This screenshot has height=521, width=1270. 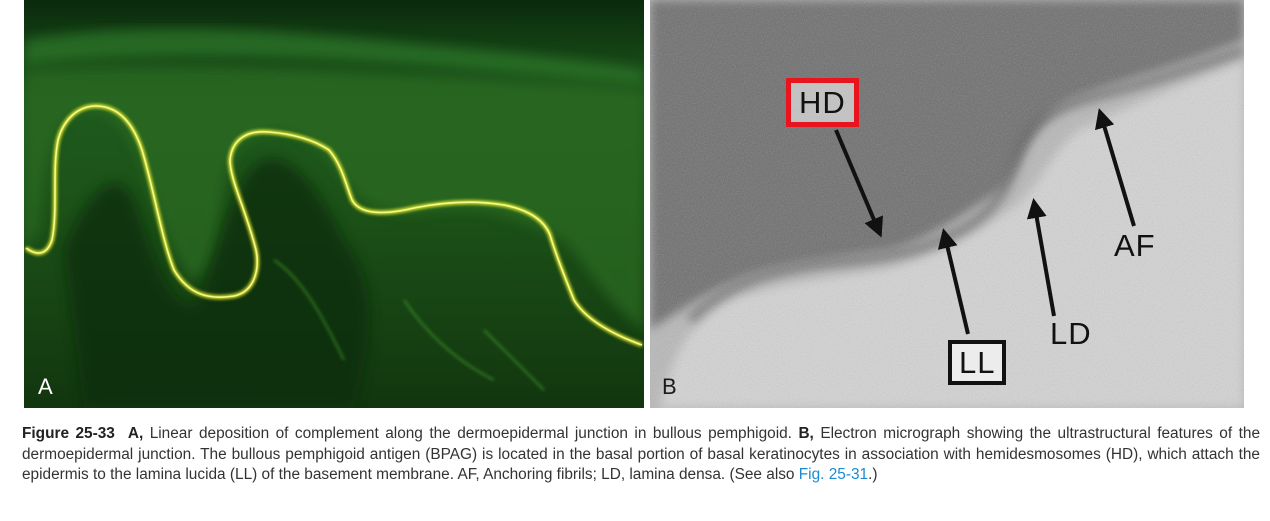 I want to click on ld-label: LD, so click(x=1071, y=333).